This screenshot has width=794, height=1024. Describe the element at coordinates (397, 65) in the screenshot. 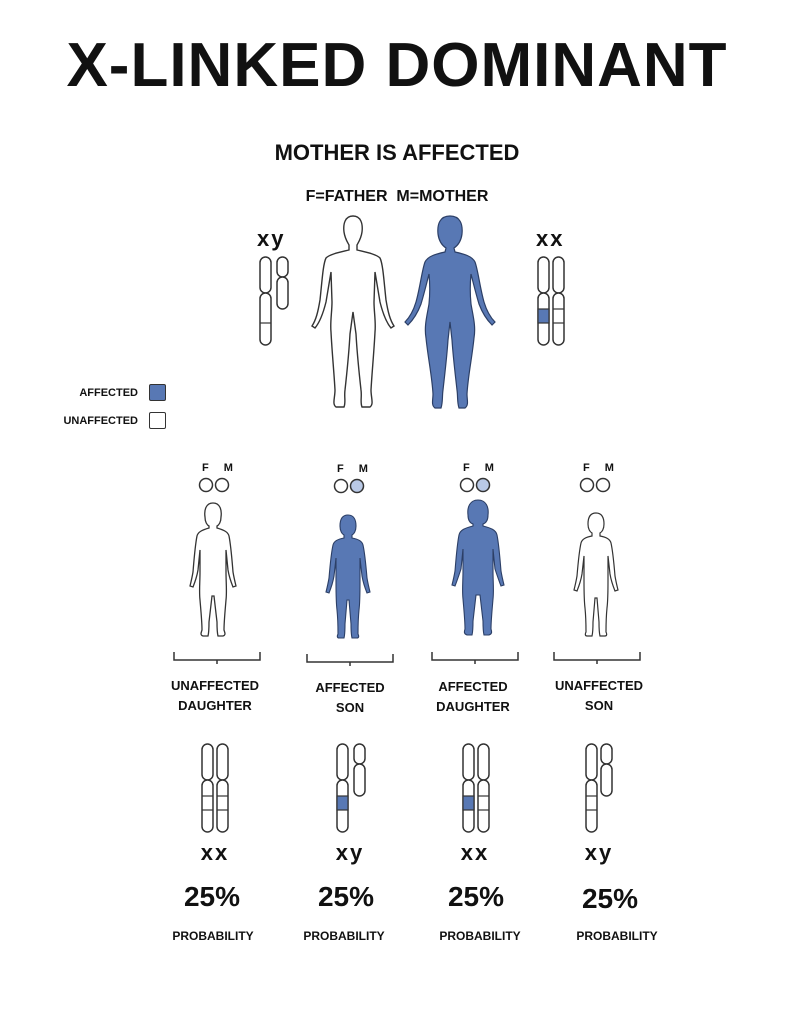

I see `page-title: X-LINKED DOMINANT` at that location.